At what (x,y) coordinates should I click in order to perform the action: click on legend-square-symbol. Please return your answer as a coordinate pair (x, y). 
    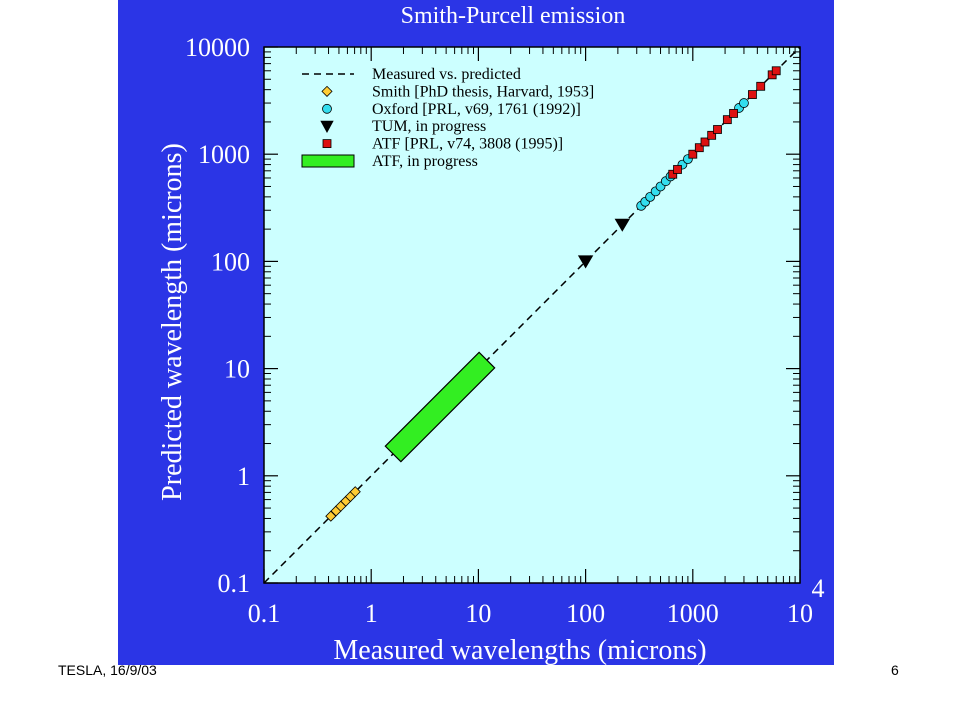
    Looking at the image, I should click on (327, 144).